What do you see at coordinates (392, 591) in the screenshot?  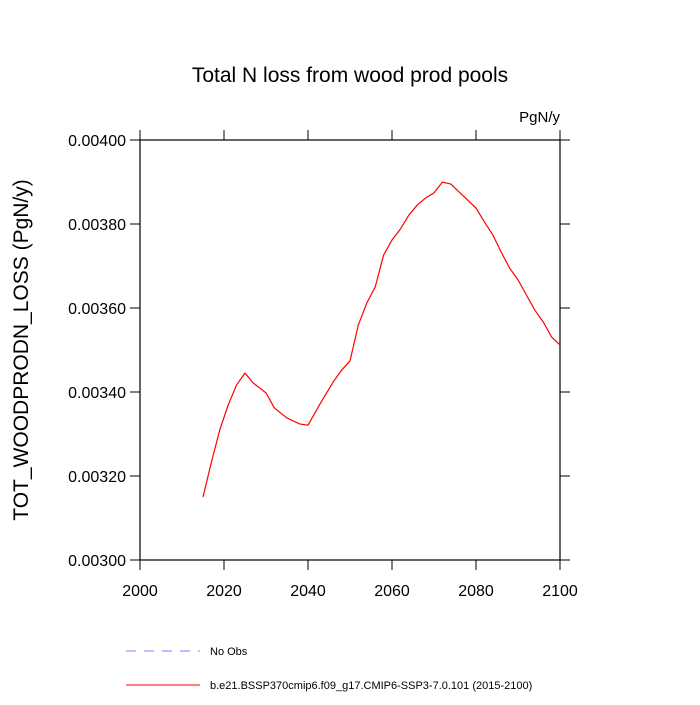 I see `x-tick-label: 2060` at bounding box center [392, 591].